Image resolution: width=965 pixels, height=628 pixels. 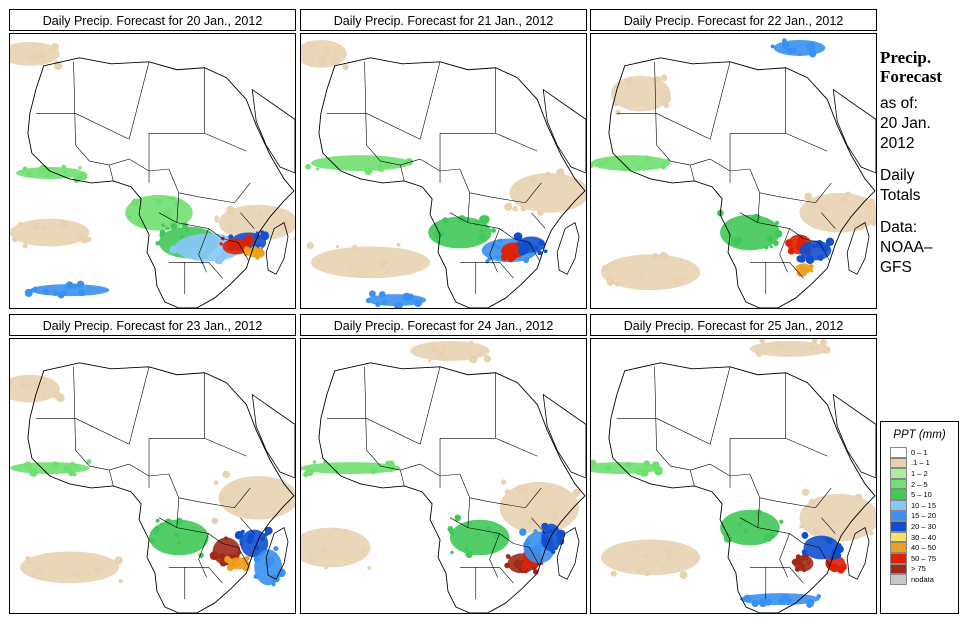 What do you see at coordinates (906, 57) in the screenshot?
I see `info-title-line1: Precip.` at bounding box center [906, 57].